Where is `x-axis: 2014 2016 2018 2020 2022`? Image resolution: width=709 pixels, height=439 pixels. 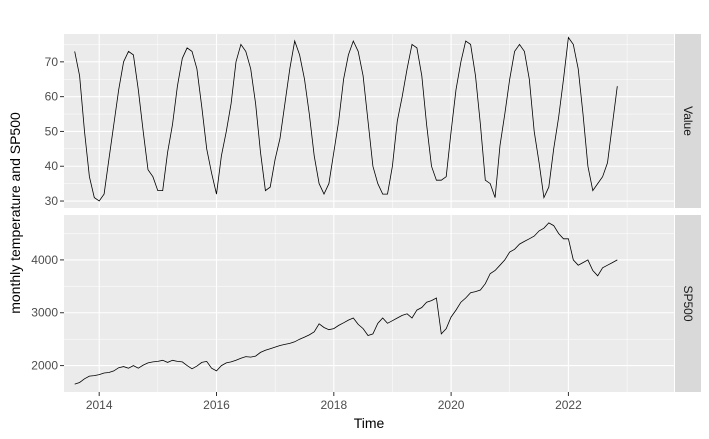
x-axis: 2014 2016 2018 2020 2022 is located at coordinates (334, 402).